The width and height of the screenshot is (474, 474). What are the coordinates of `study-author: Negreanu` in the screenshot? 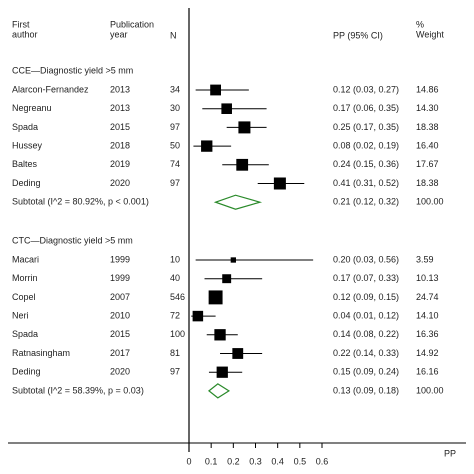 It's located at (32, 108).